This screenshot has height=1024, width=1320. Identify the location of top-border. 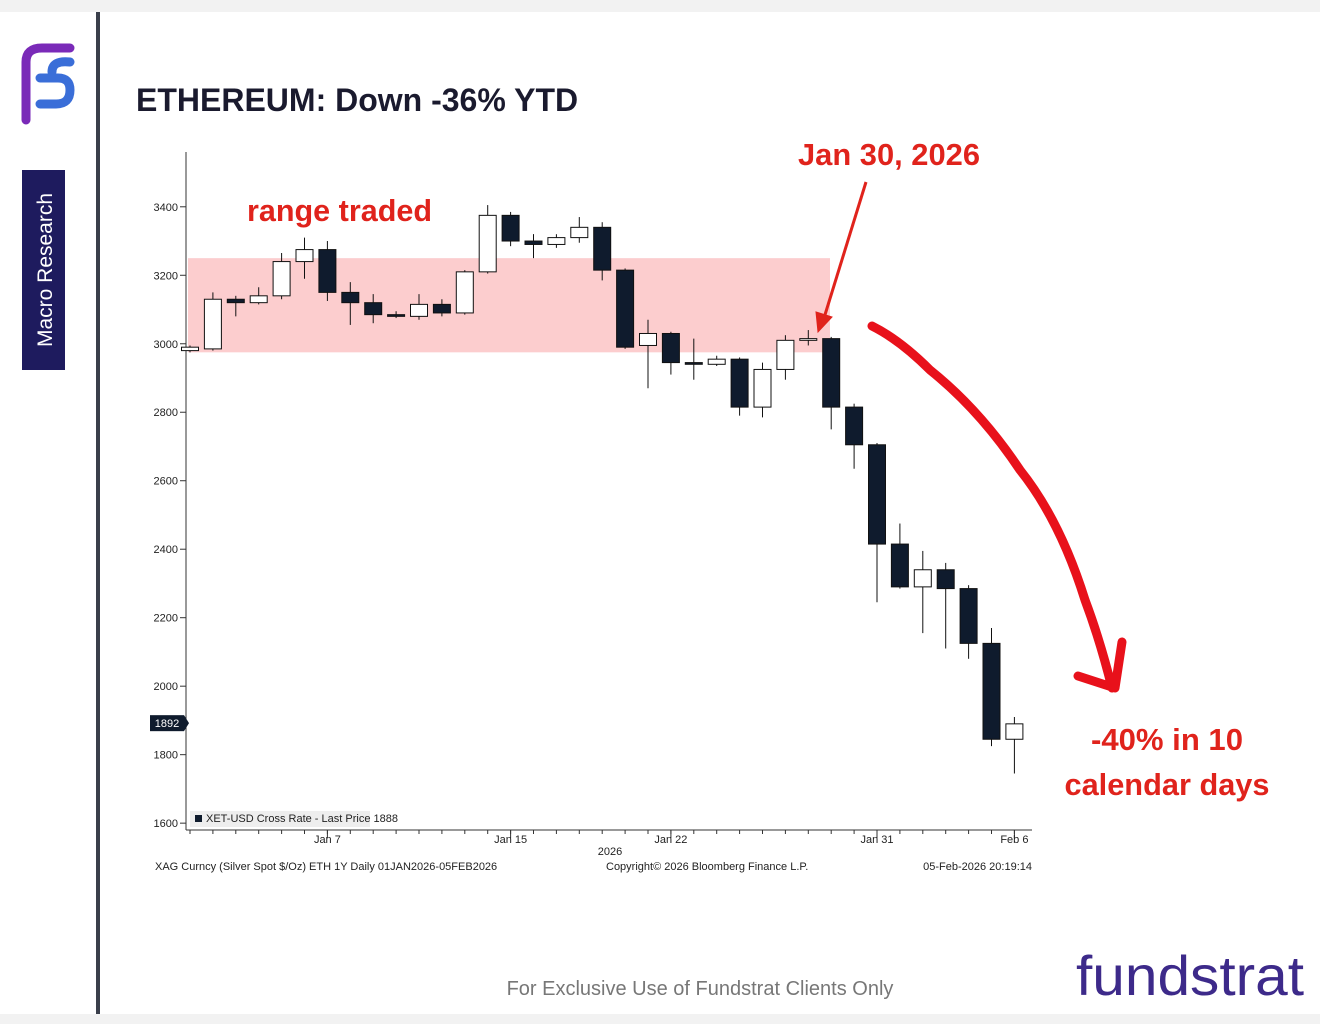
(660, 6).